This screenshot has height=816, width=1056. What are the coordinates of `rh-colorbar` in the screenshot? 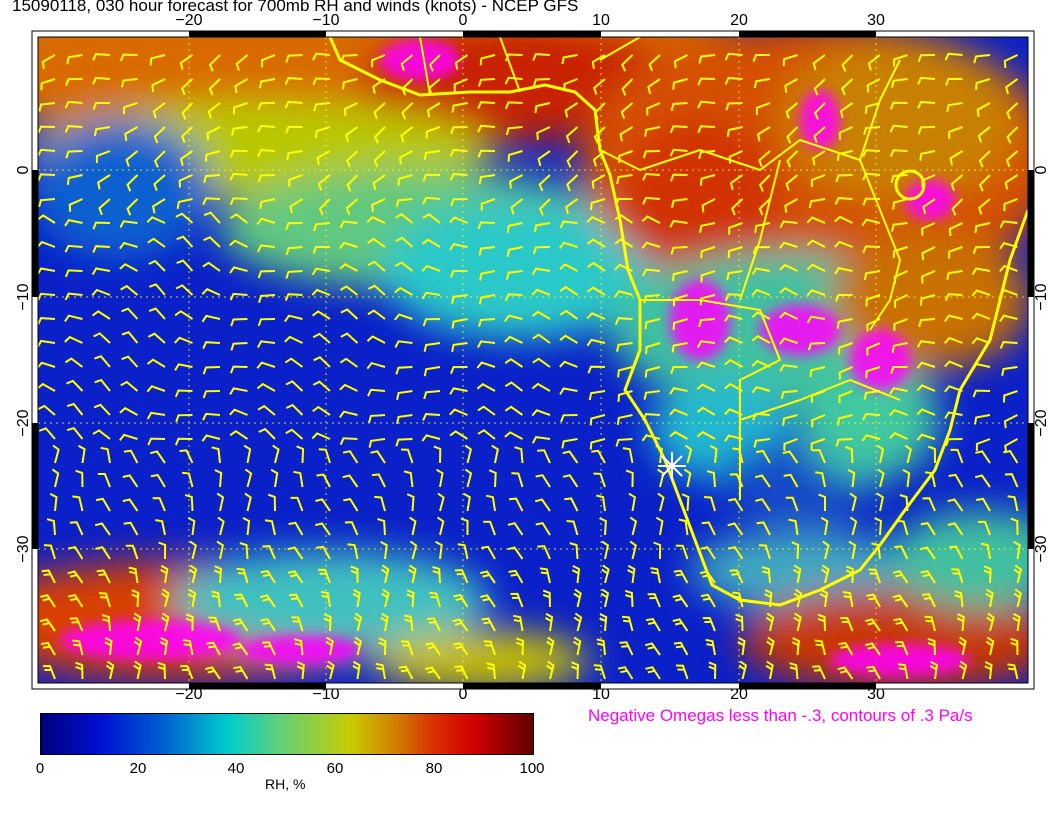 It's located at (287, 734).